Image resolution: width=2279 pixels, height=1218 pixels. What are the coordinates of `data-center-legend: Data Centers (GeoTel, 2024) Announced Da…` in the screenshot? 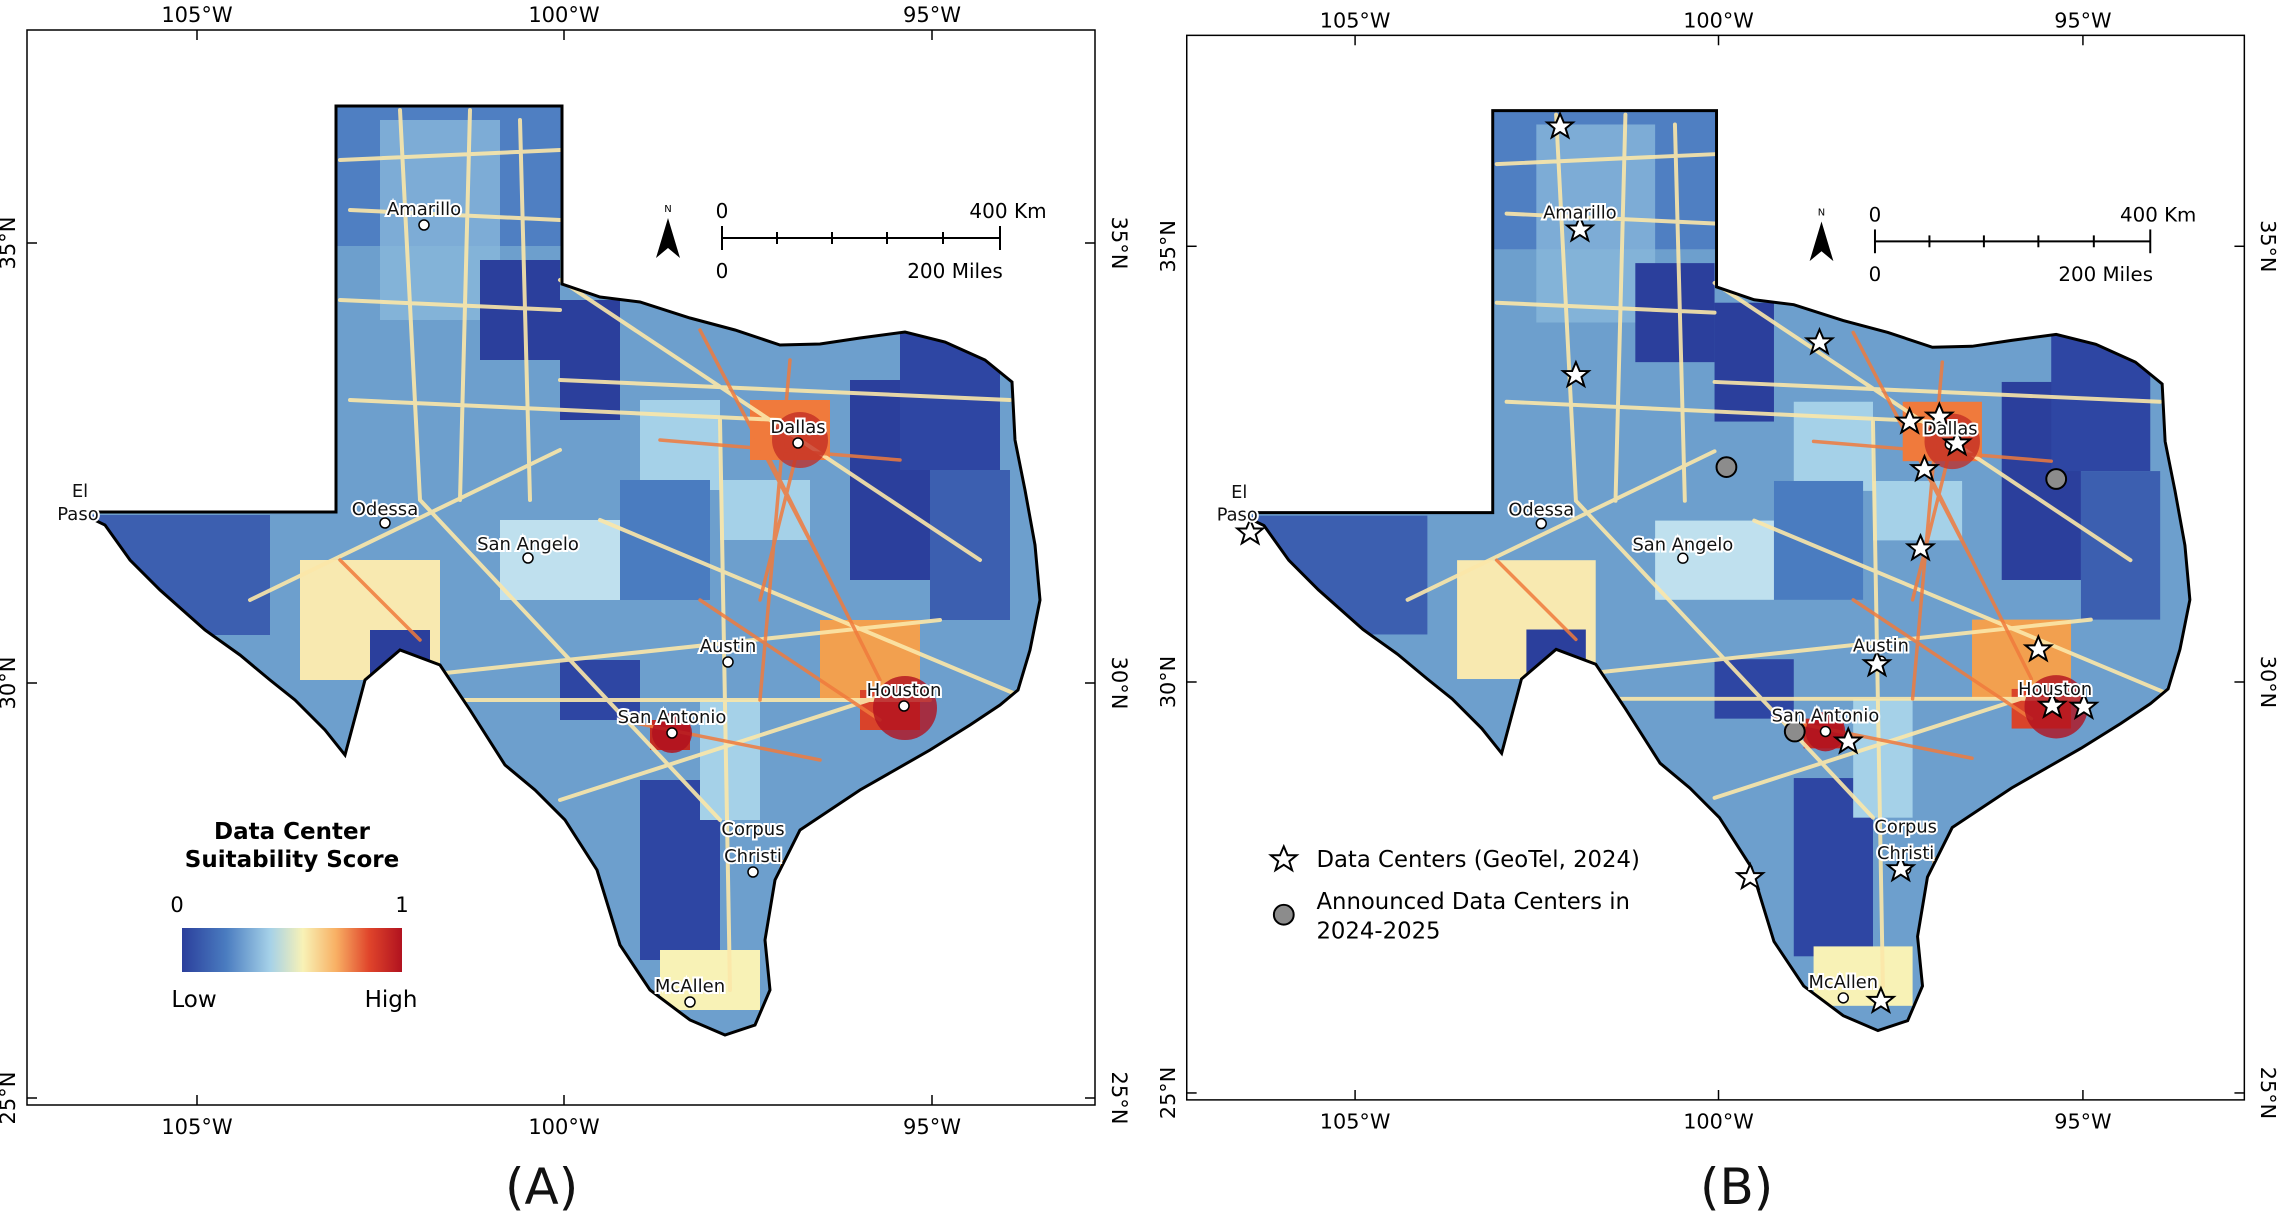 It's located at (1454, 893).